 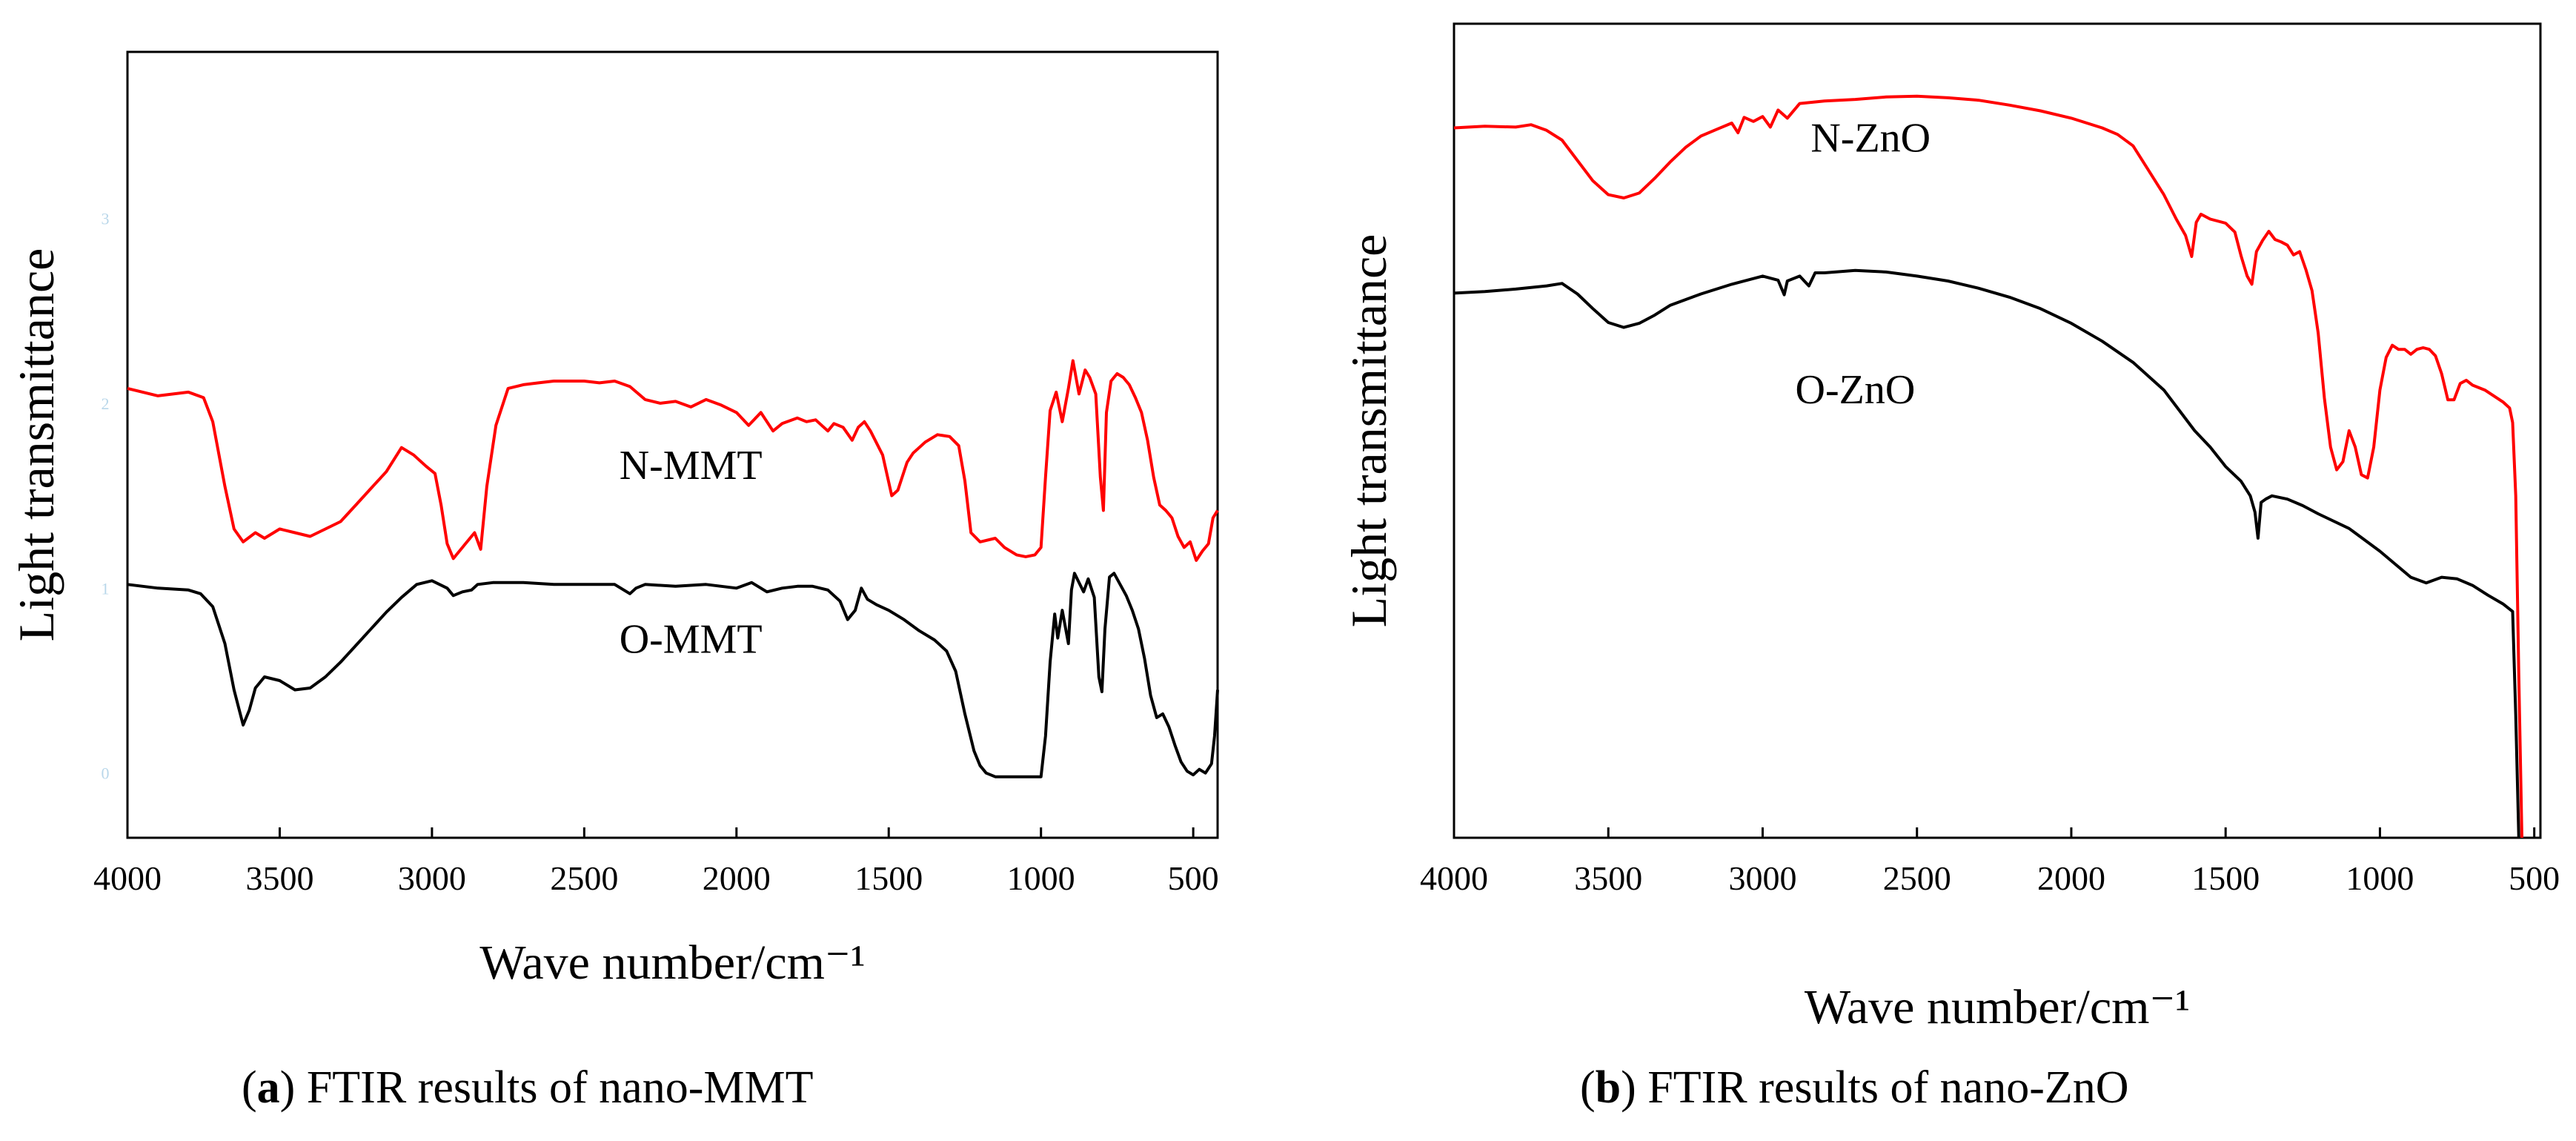 I want to click on series-label-n-zno: N-ZnO, so click(x=1870, y=139).